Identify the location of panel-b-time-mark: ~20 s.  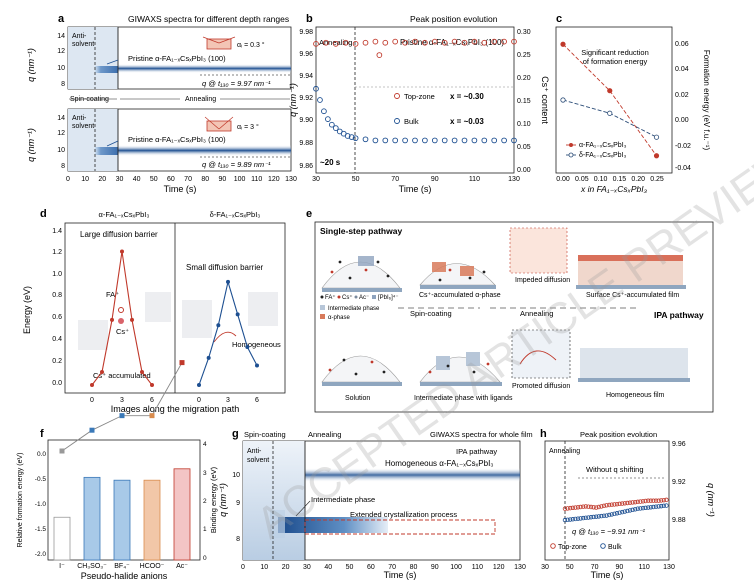
(330, 162).